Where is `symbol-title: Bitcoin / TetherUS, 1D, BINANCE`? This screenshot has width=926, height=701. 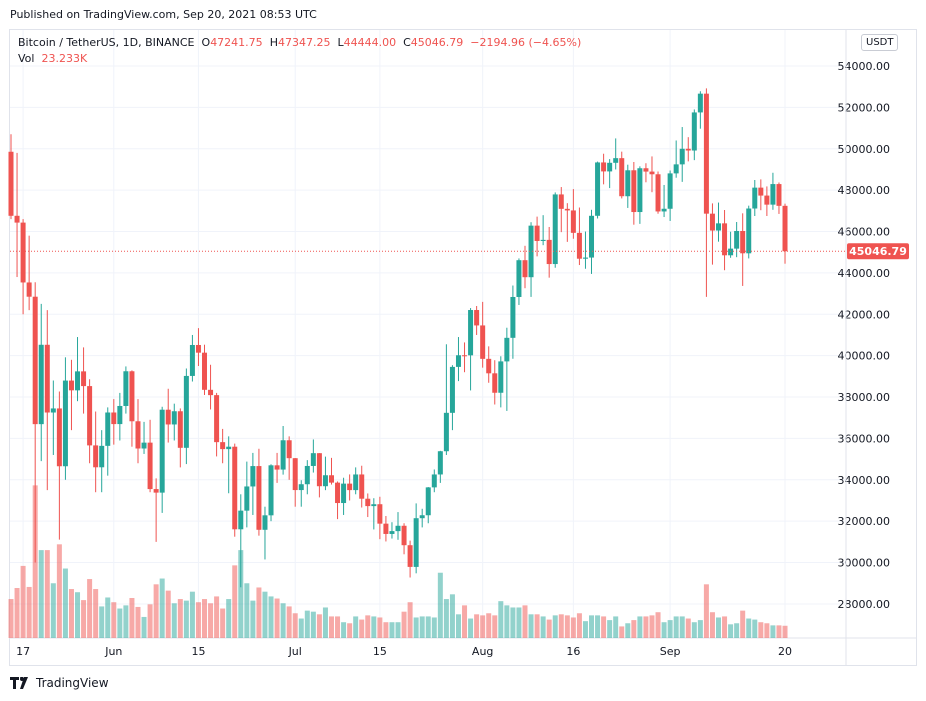 symbol-title: Bitcoin / TetherUS, 1D, BINANCE is located at coordinates (106, 42).